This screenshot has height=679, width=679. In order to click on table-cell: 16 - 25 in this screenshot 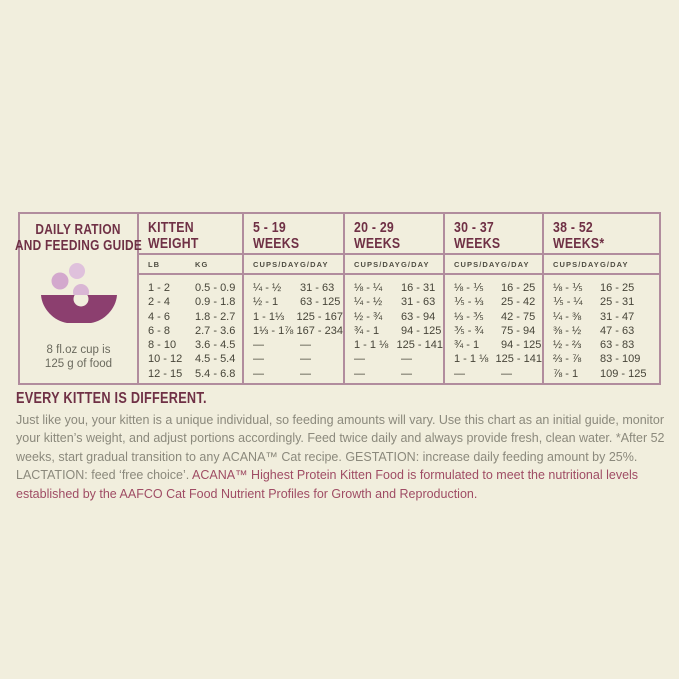, I will do `click(617, 288)`.